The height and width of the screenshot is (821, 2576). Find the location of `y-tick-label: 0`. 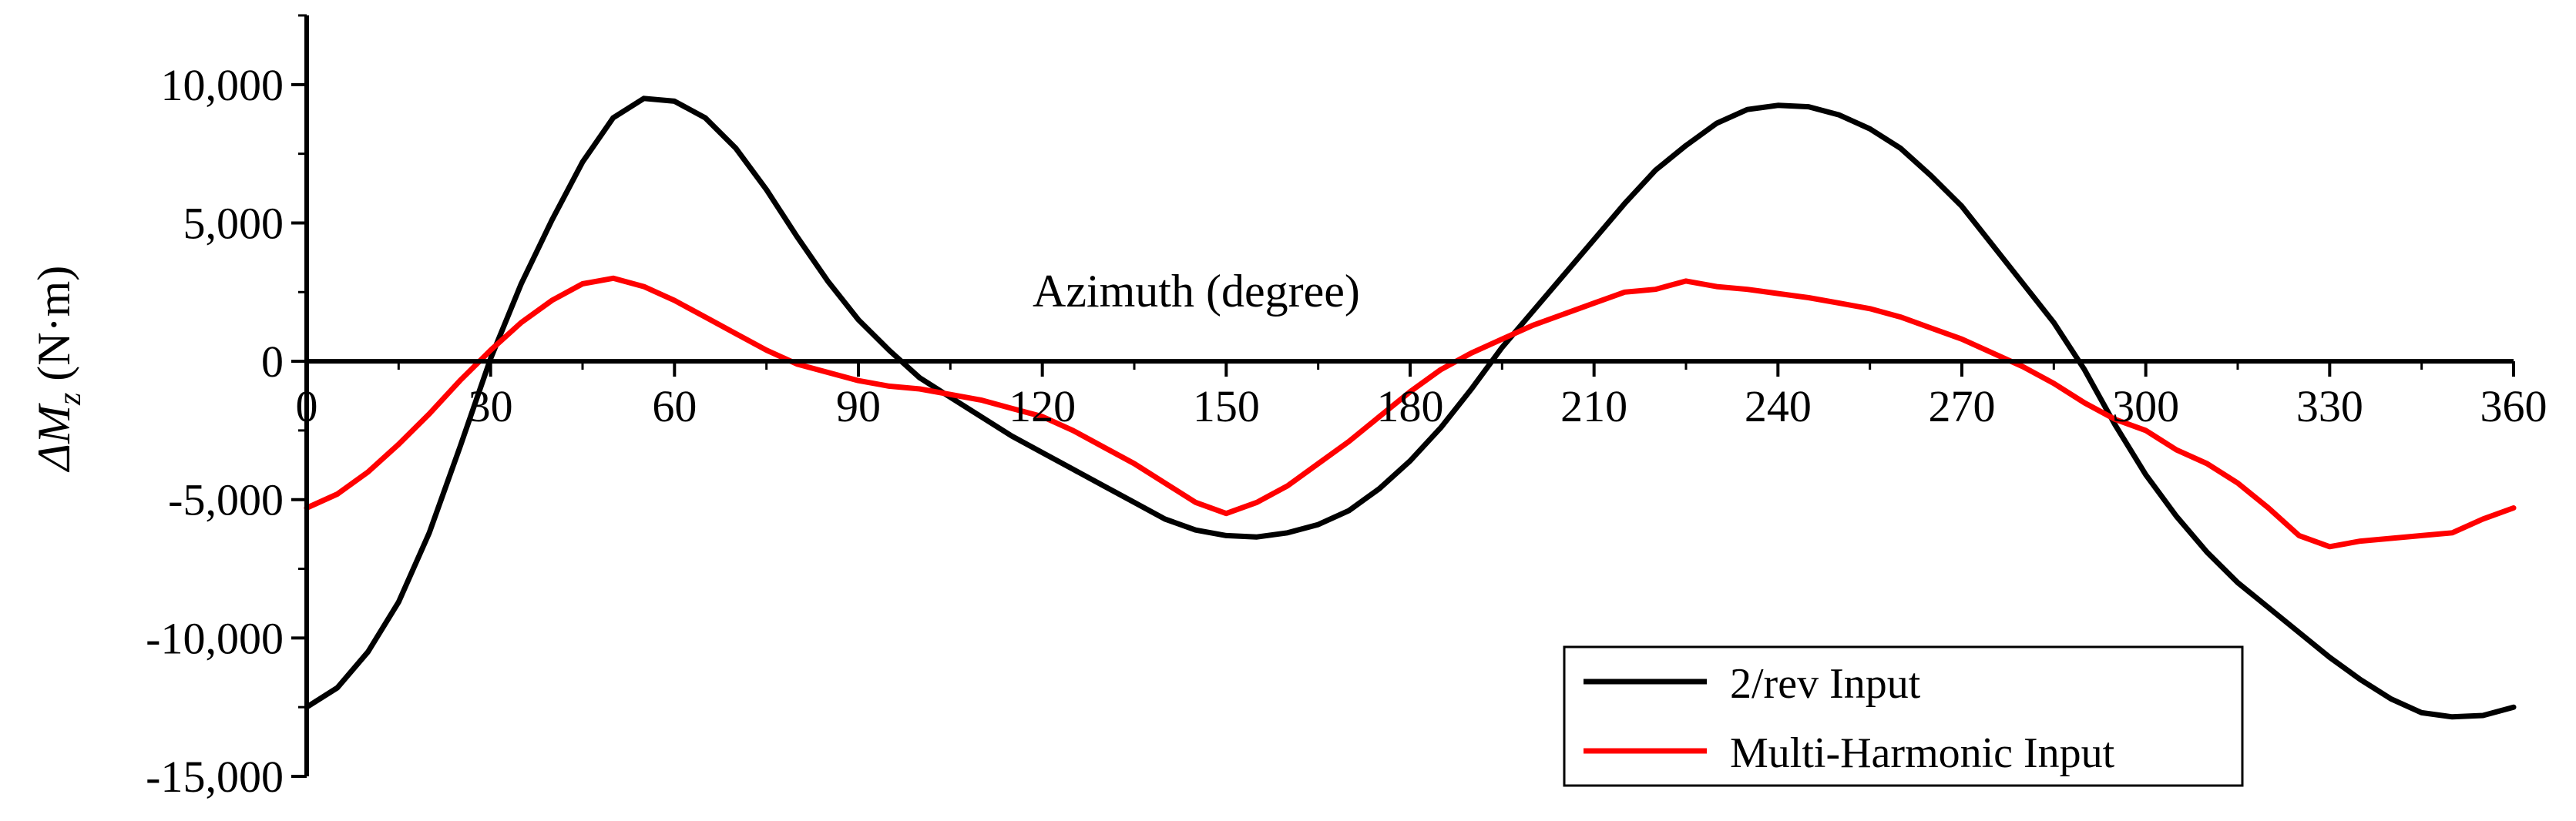

y-tick-label: 0 is located at coordinates (272, 362).